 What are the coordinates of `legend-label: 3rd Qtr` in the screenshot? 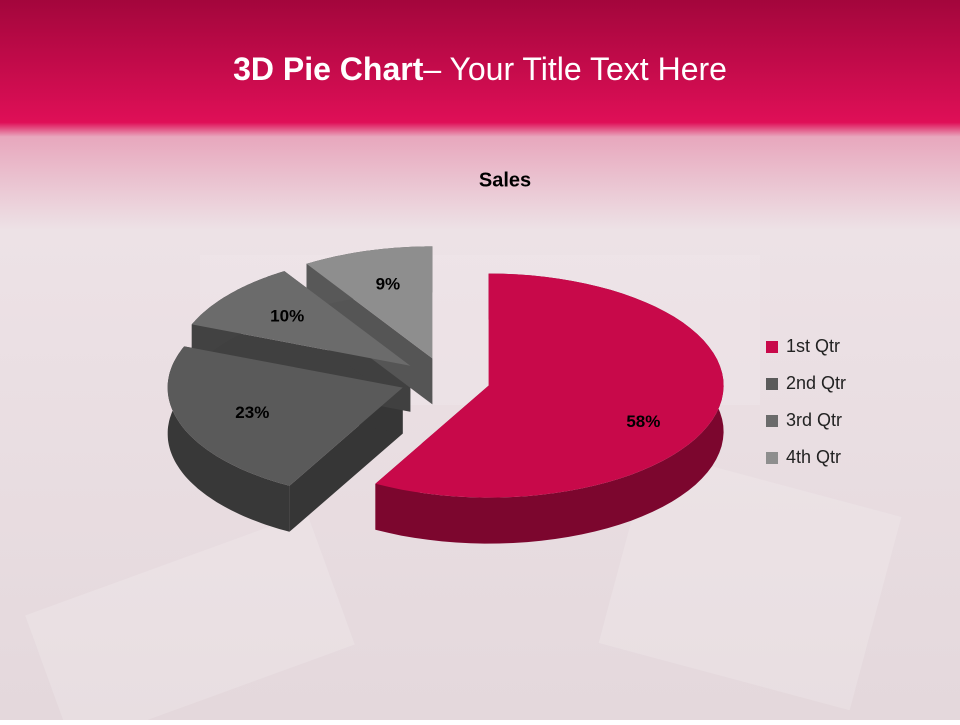 It's located at (814, 420).